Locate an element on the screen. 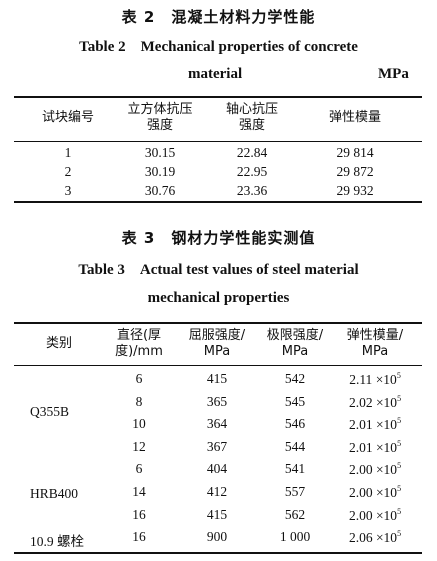  table3-caption-cn: 表 3 钢材力学性能实测值 is located at coordinates (218, 238).